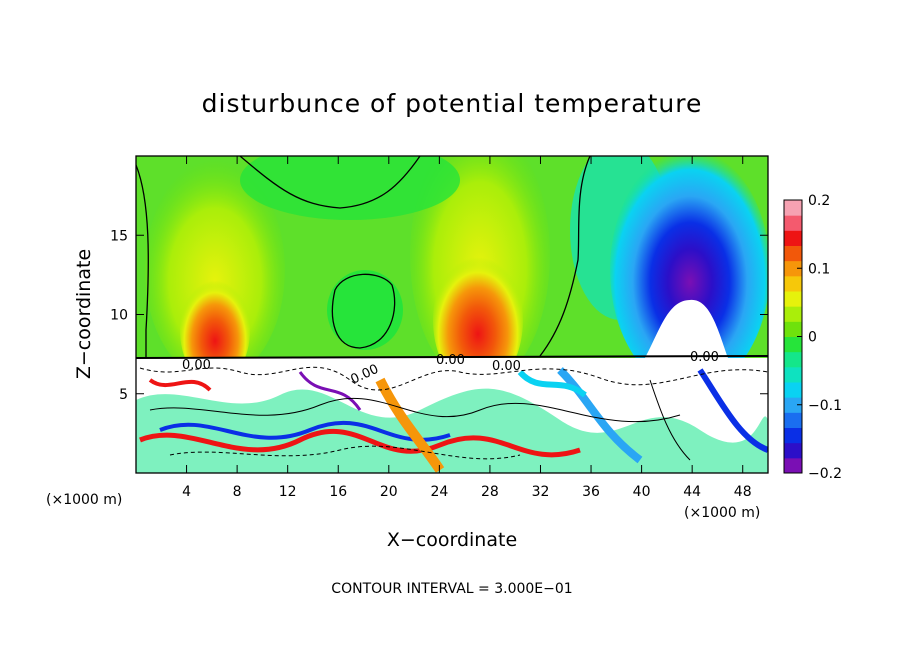 The width and height of the screenshot is (904, 654). Describe the element at coordinates (123, 395) in the screenshot. I see `y-tick-label: 5` at that location.